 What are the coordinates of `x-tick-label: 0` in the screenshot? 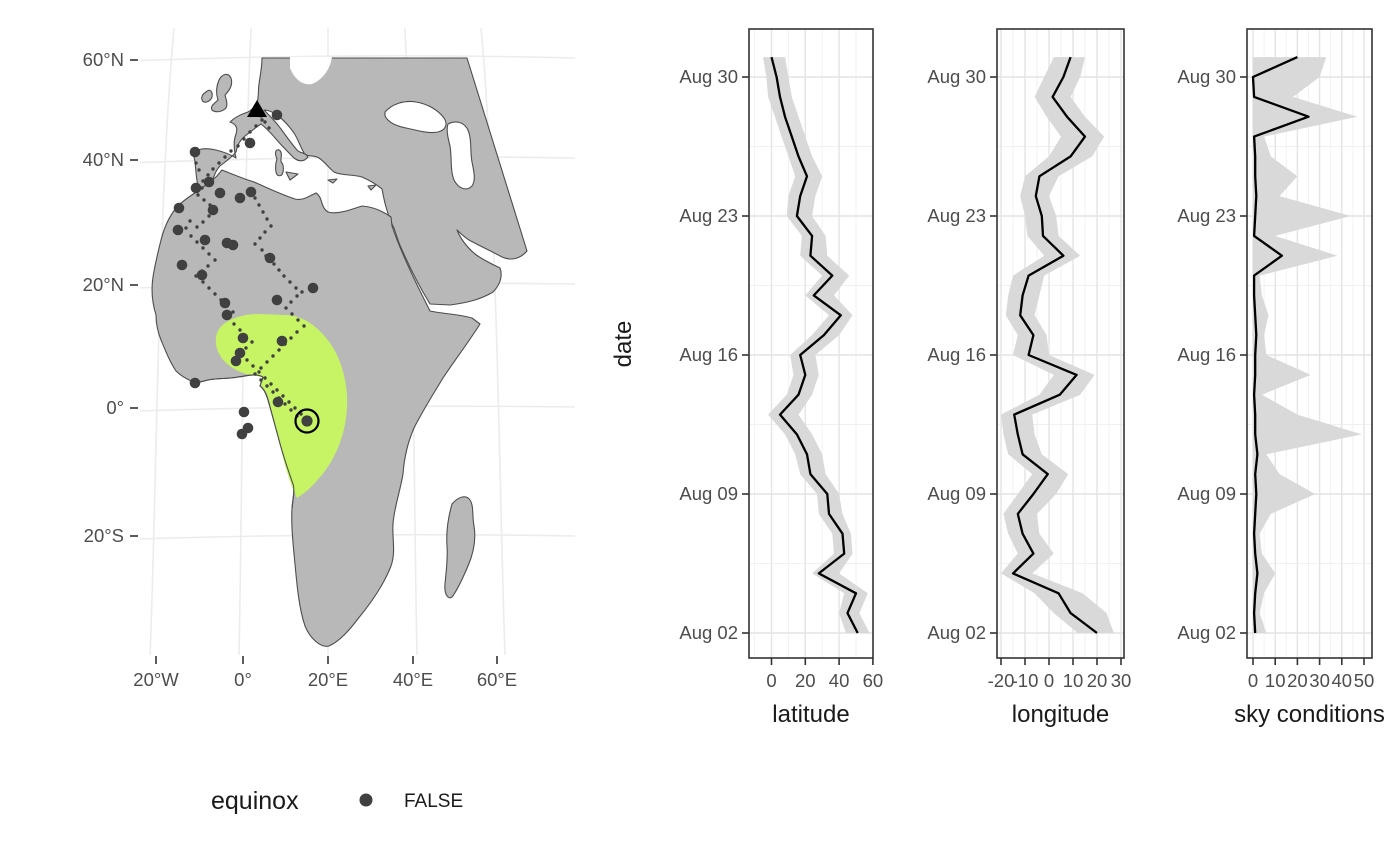 It's located at (1049, 680).